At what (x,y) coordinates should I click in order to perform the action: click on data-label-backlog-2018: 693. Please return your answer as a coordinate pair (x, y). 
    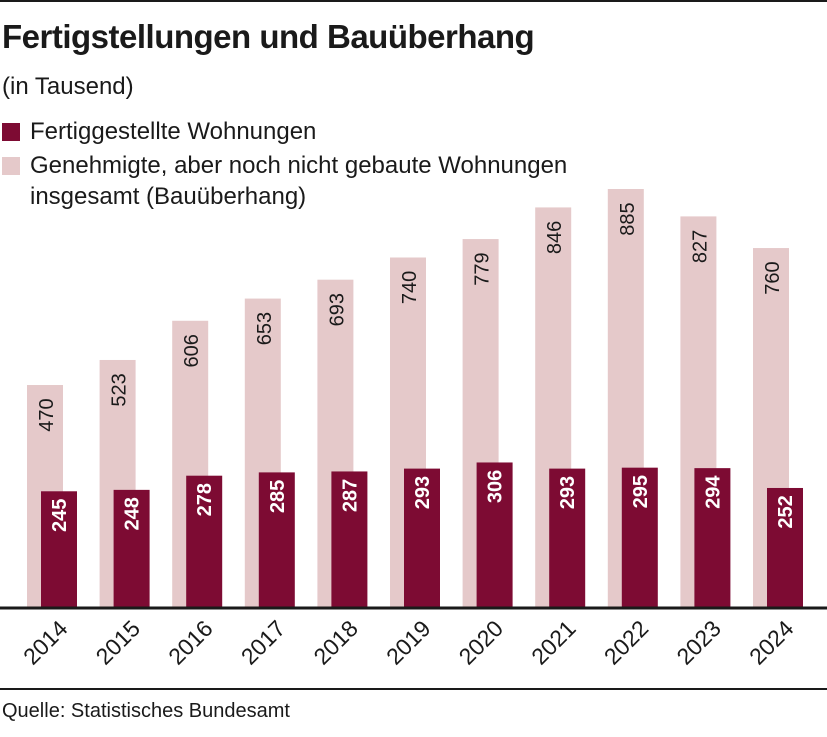
    Looking at the image, I should click on (337, 309).